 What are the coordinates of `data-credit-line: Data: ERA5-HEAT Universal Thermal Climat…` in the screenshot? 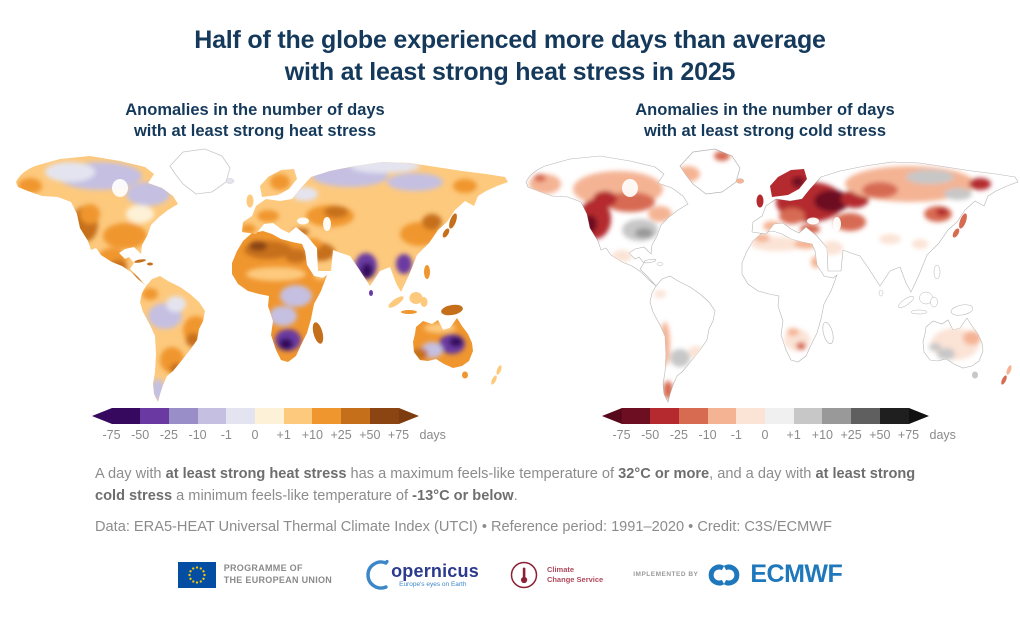 It's located at (463, 526).